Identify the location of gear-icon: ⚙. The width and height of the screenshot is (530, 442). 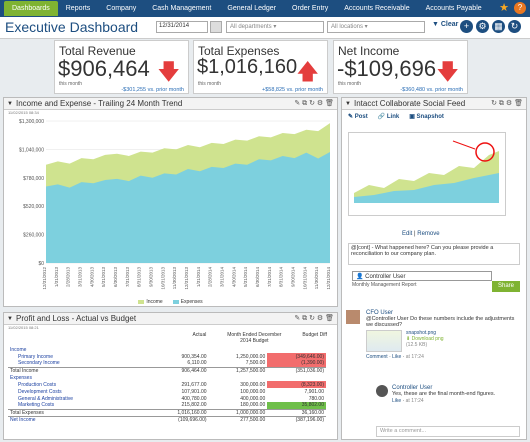
(482, 26).